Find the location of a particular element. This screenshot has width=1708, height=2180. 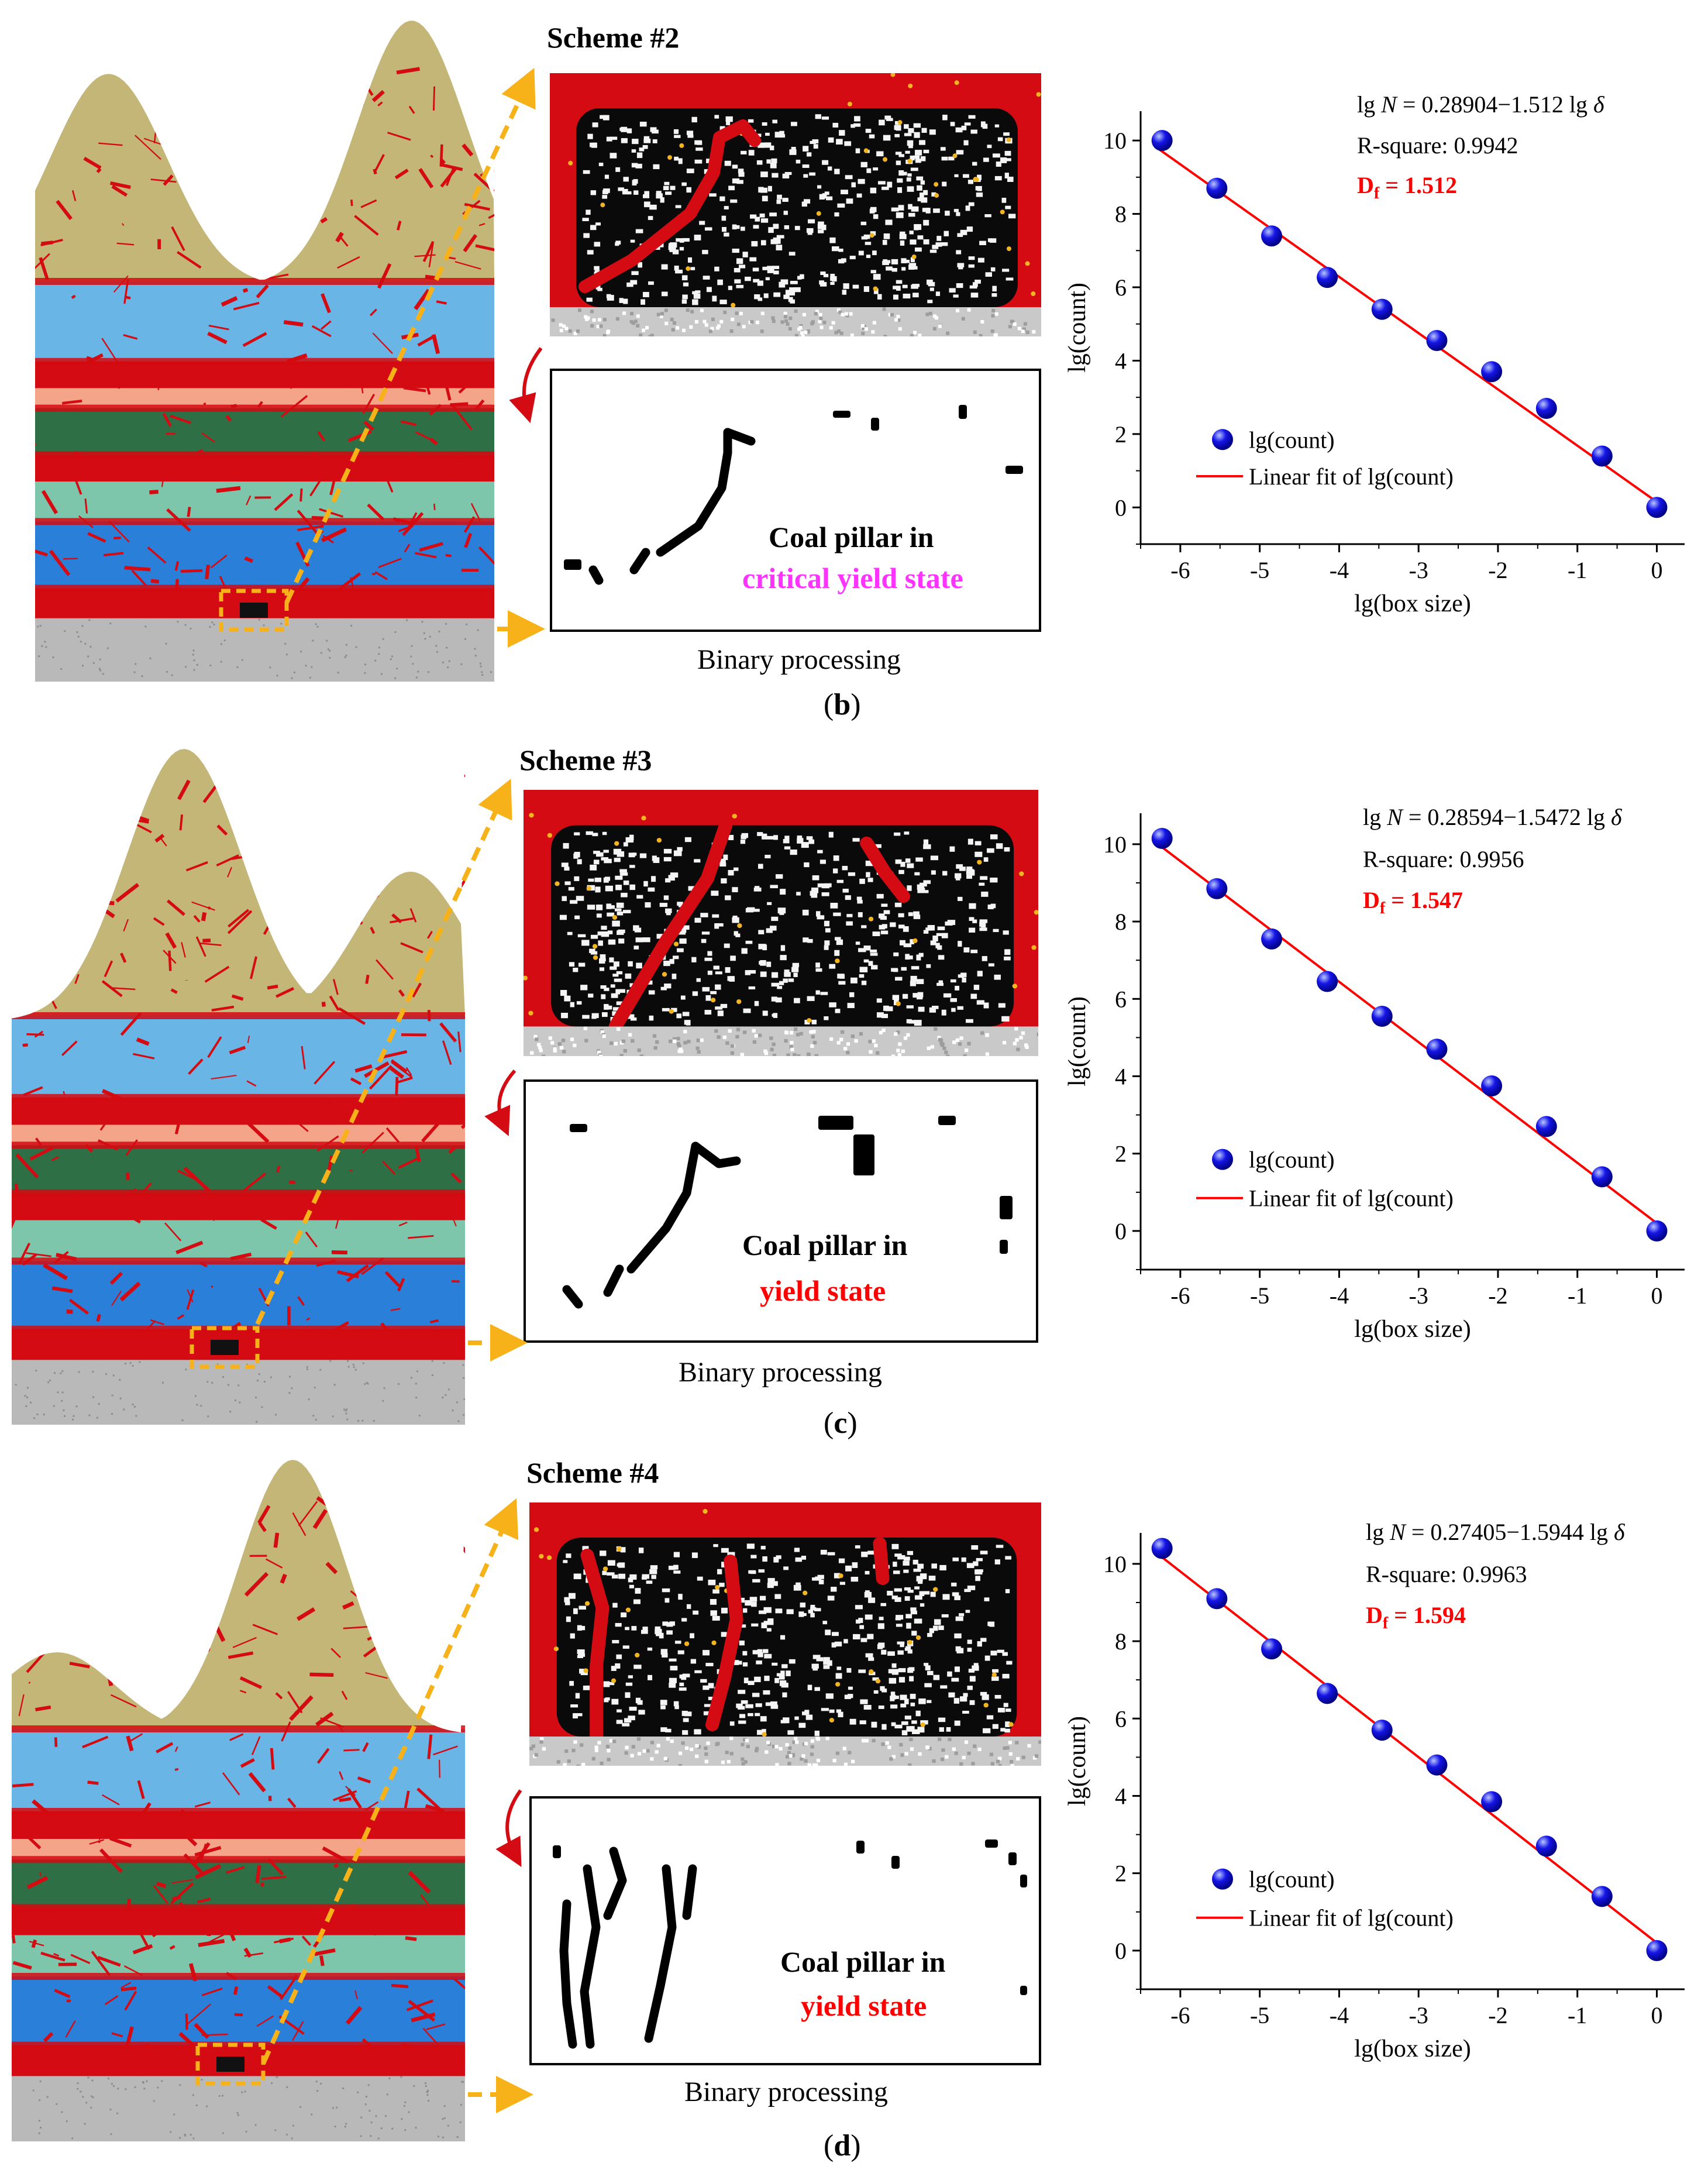

pillar-state-line1: Coal pillar in is located at coordinates (863, 1961).